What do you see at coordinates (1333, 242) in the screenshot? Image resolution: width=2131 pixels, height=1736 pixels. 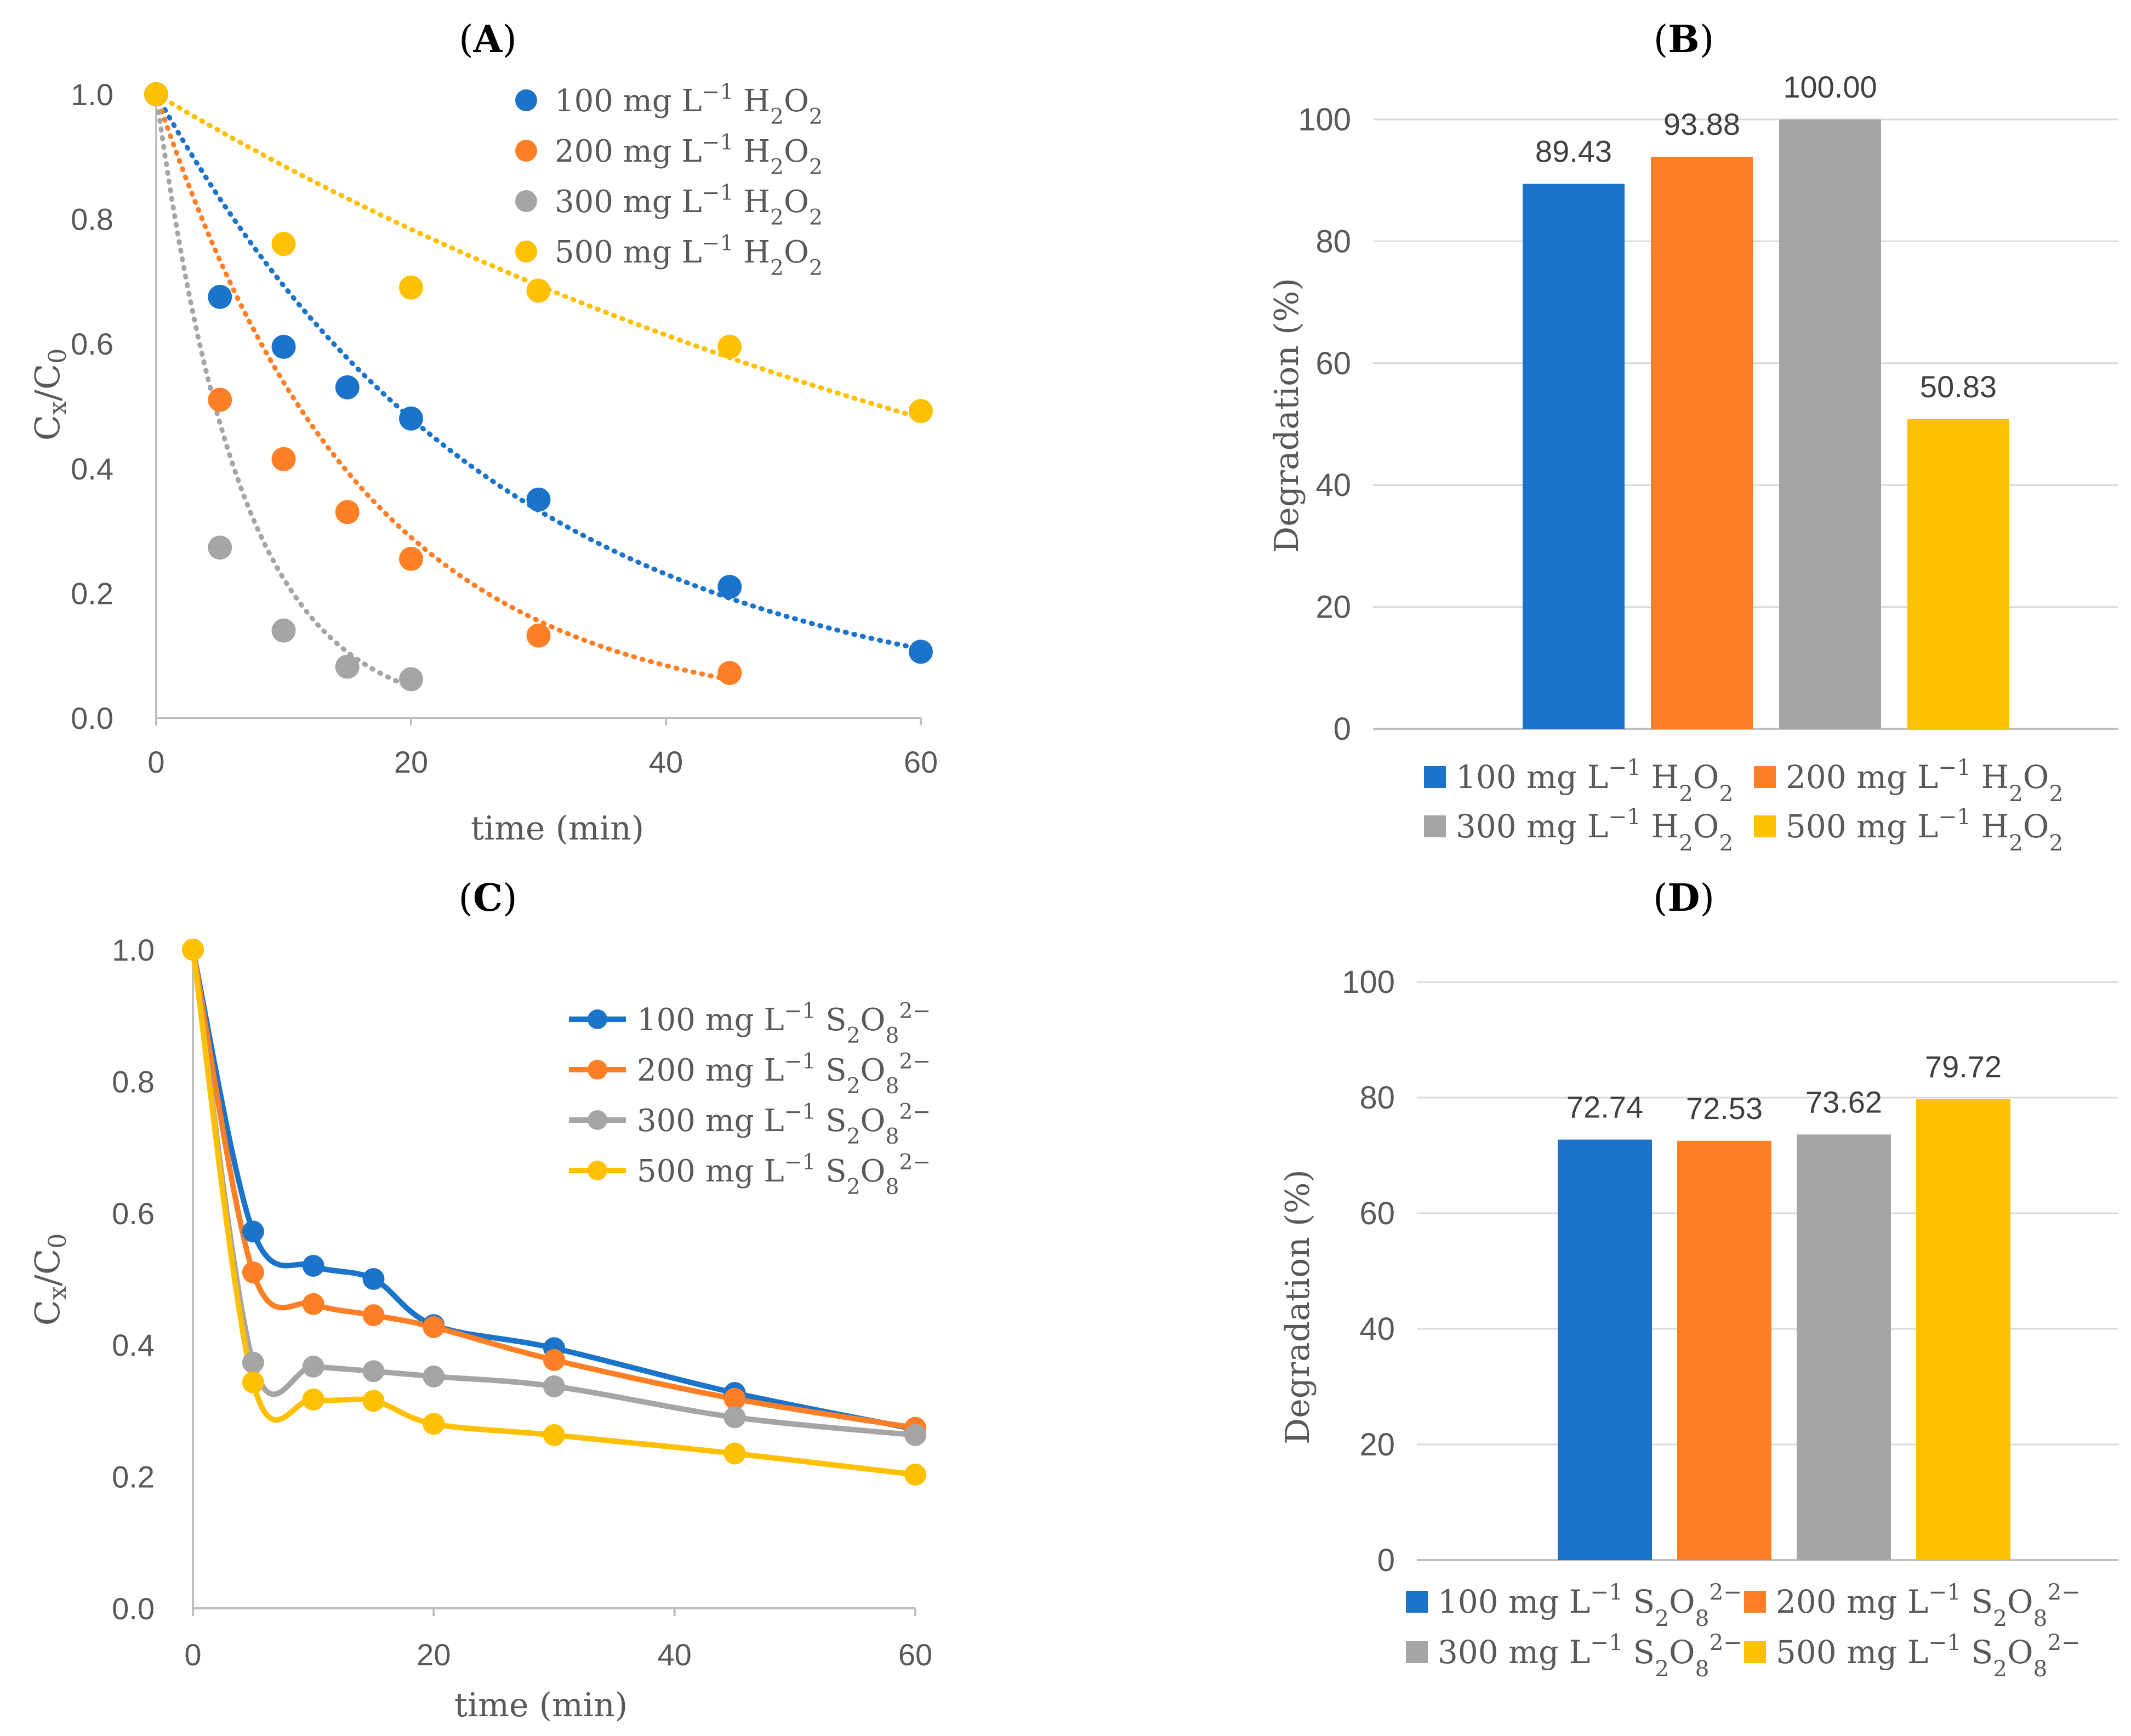 I see `panel-b-y-tick-label: 80` at bounding box center [1333, 242].